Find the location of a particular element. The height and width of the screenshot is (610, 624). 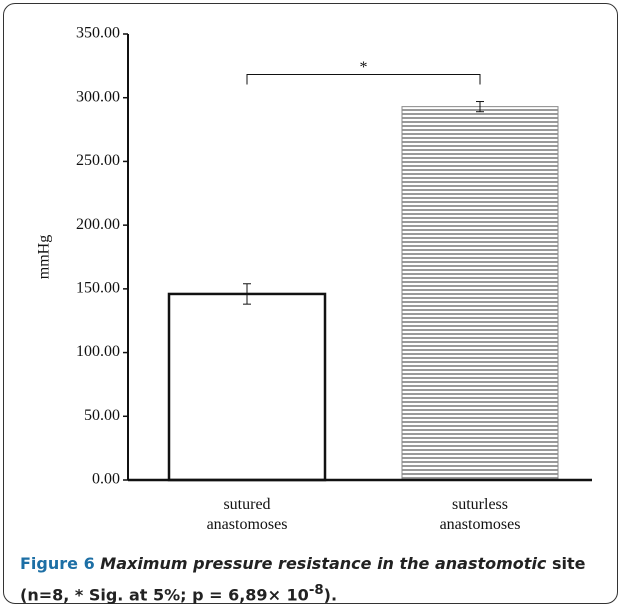

caption-end: ). is located at coordinates (330, 595).